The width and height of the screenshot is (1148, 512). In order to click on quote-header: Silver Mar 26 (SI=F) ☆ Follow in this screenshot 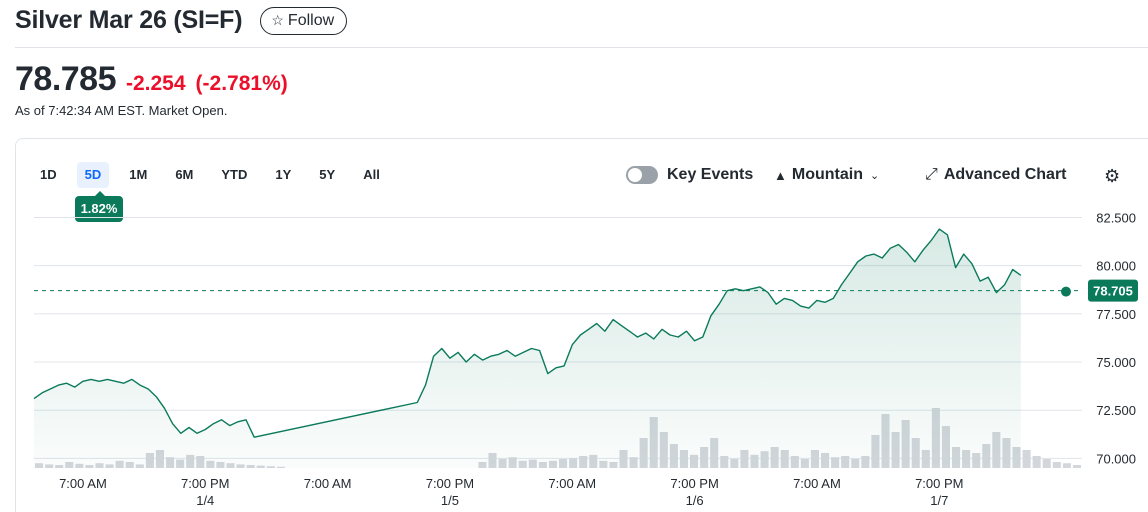, I will do `click(181, 20)`.